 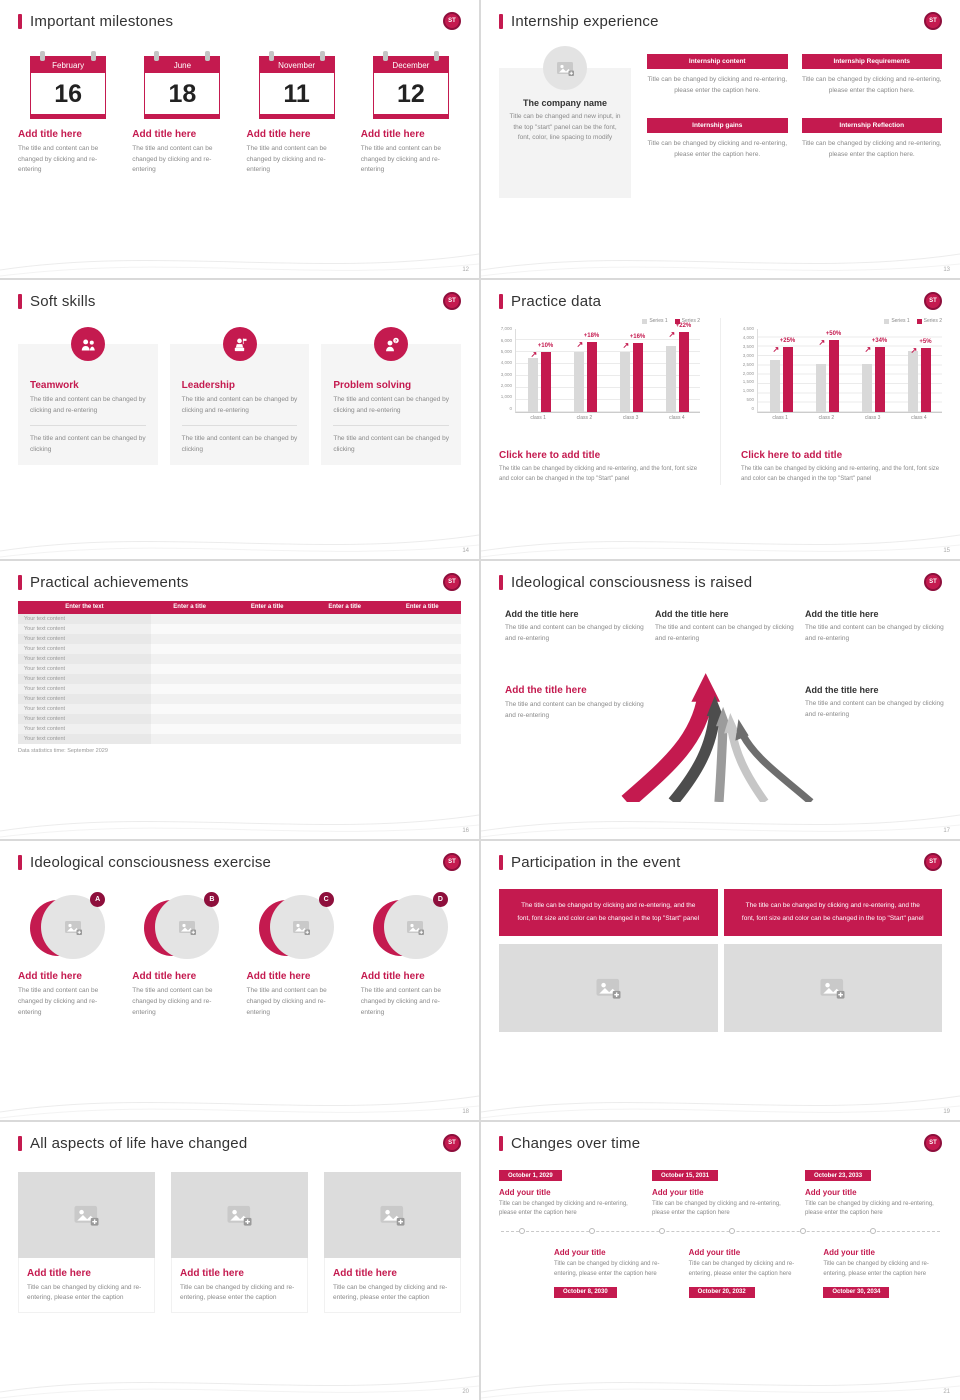 I want to click on section-header: Internship Requirements, so click(x=871, y=61).